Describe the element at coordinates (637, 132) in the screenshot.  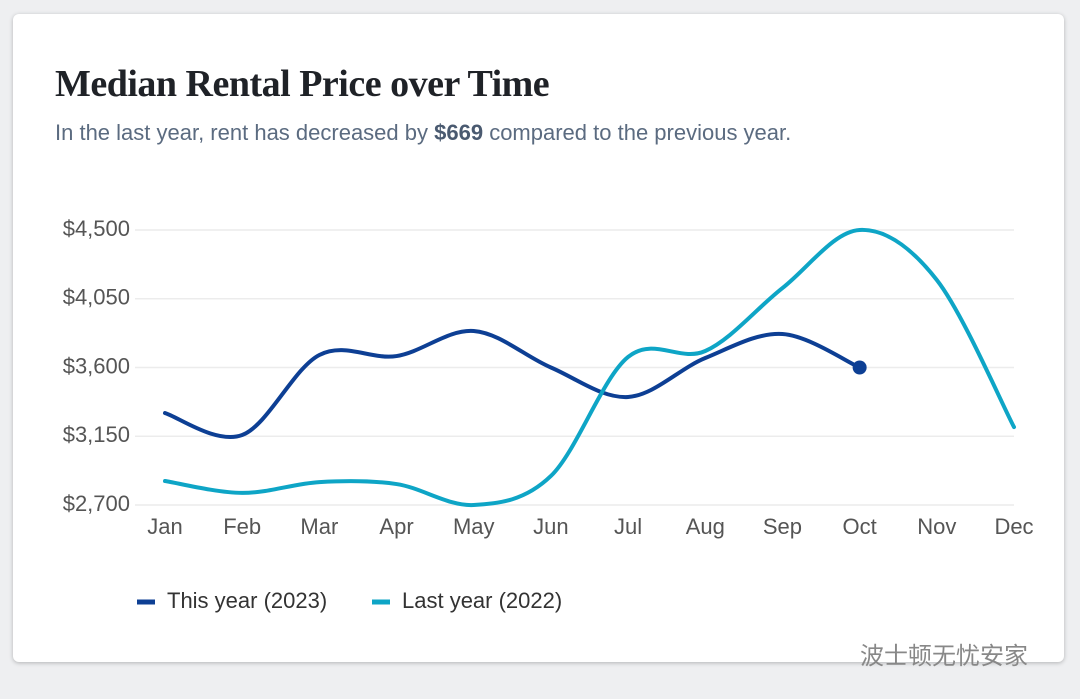
I see `subtitle-text: compared to the previous year.` at that location.